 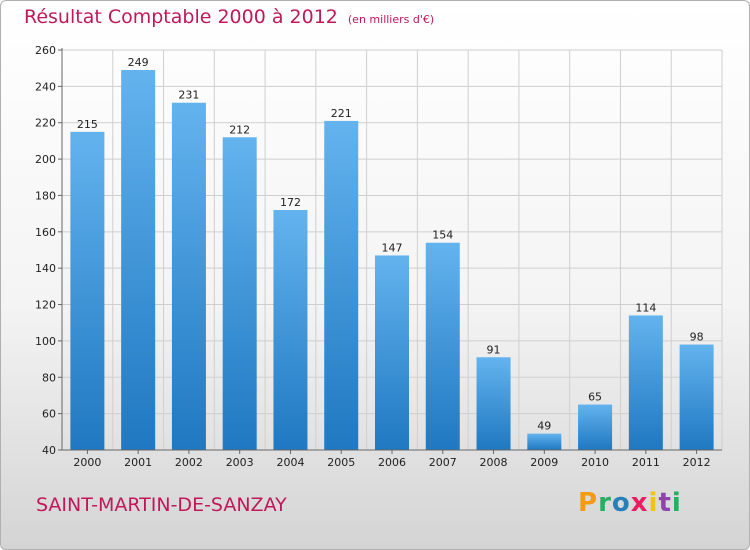 I want to click on y-tick-label: 120, so click(x=45, y=305).